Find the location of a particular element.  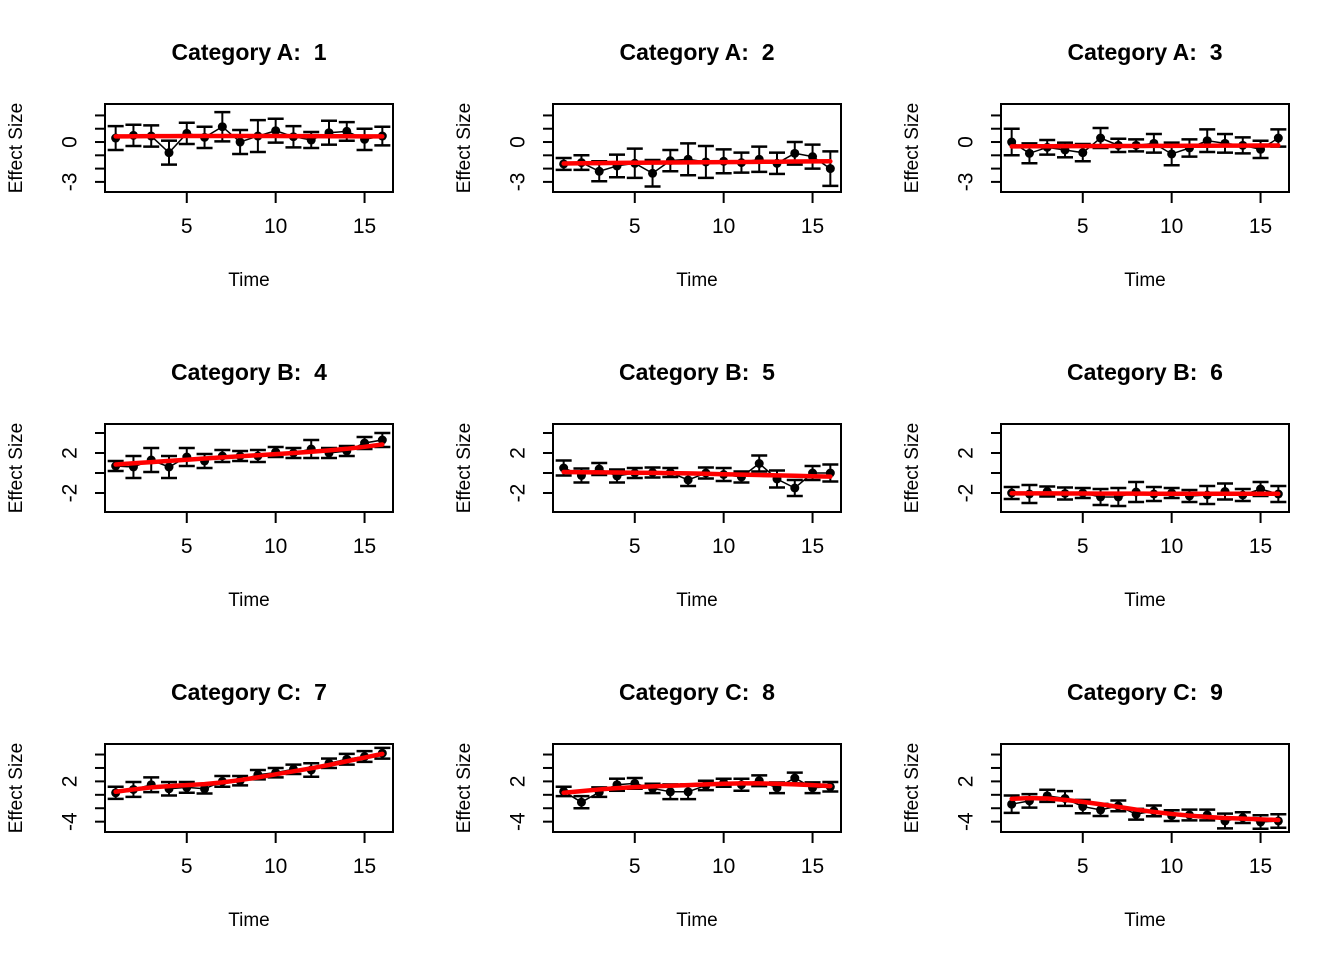

panel-category-a-1: 0 -3 5 10 15 Category A: 1 Effect Size Time is located at coordinates (224, 160).